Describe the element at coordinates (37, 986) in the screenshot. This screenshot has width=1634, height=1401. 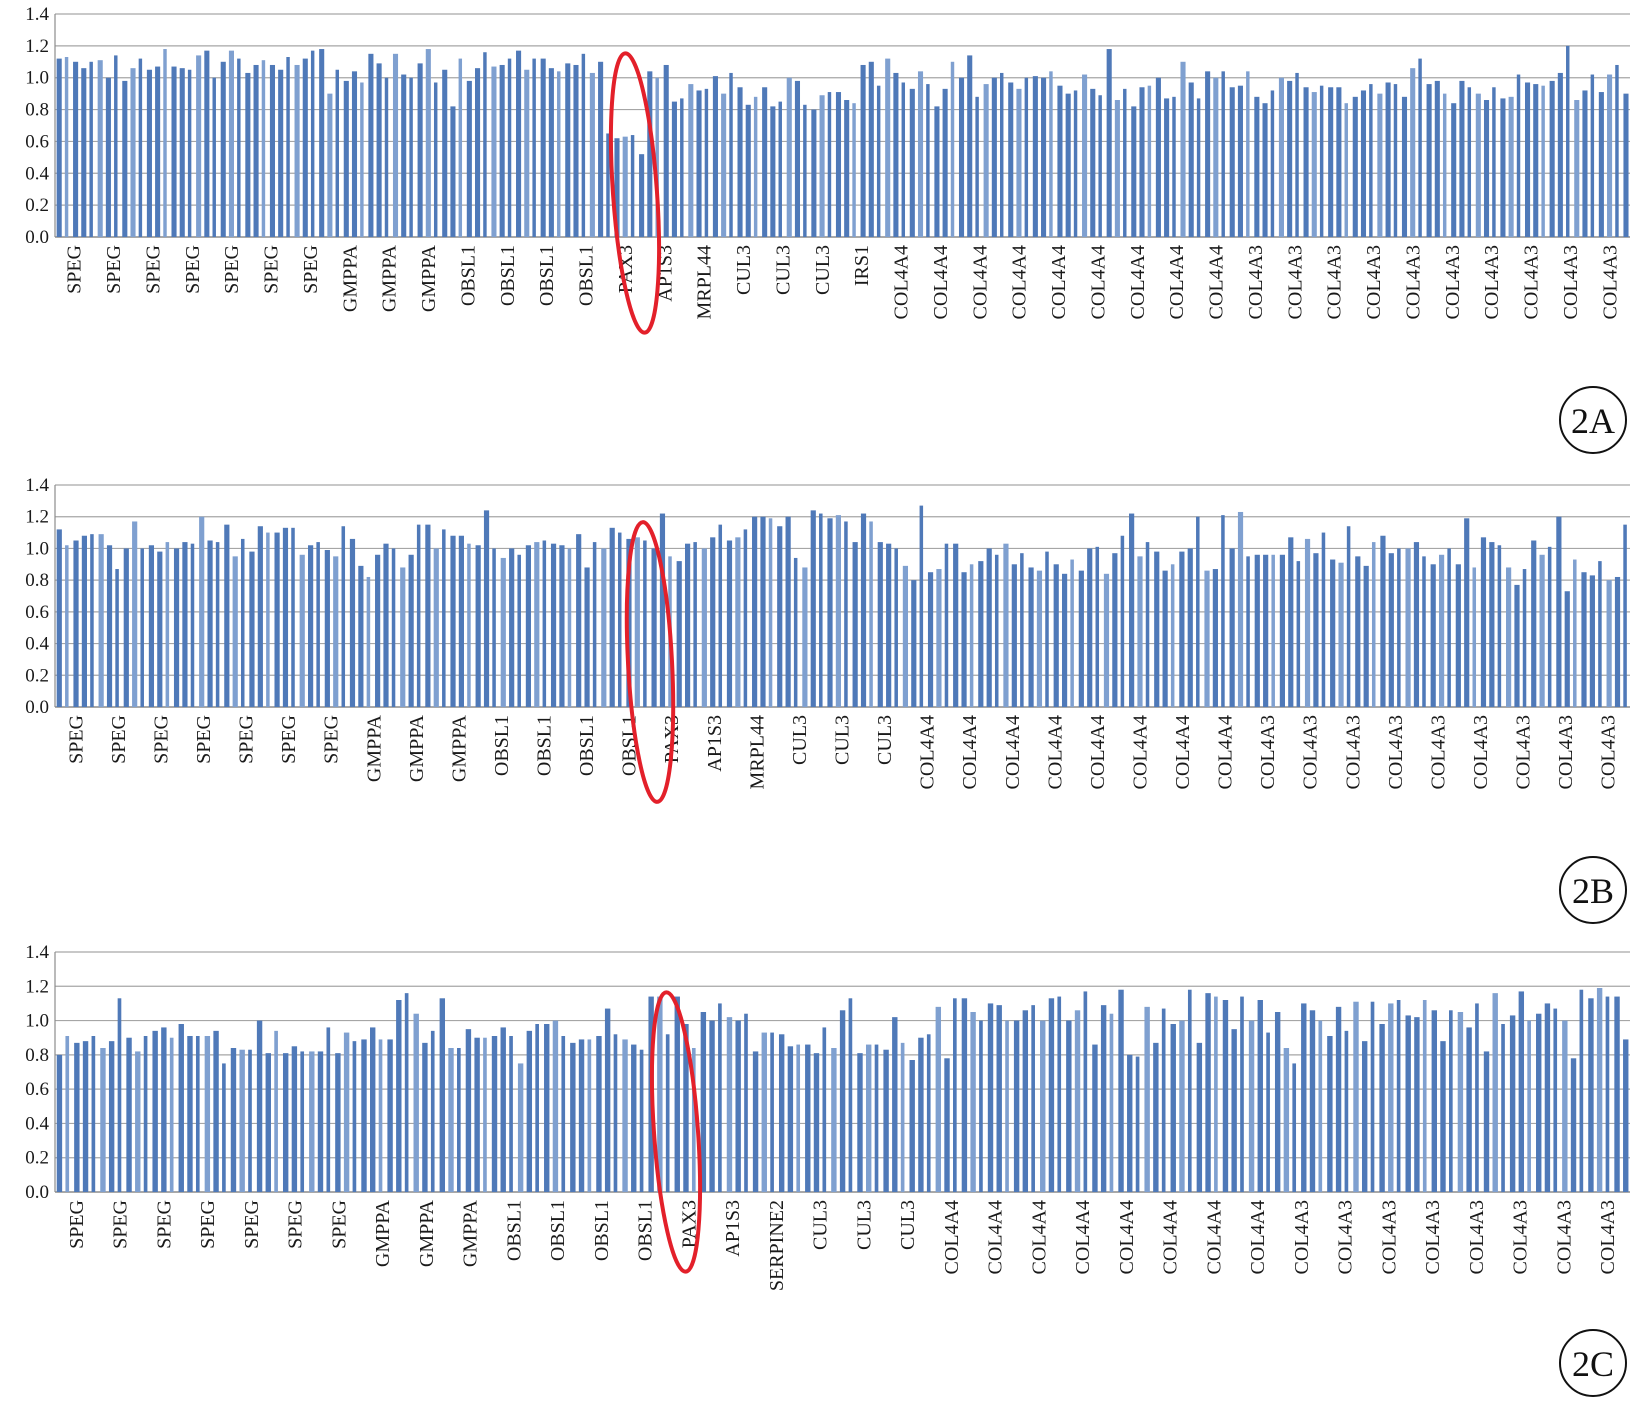
I see `y-tick-label: 1.2` at that location.